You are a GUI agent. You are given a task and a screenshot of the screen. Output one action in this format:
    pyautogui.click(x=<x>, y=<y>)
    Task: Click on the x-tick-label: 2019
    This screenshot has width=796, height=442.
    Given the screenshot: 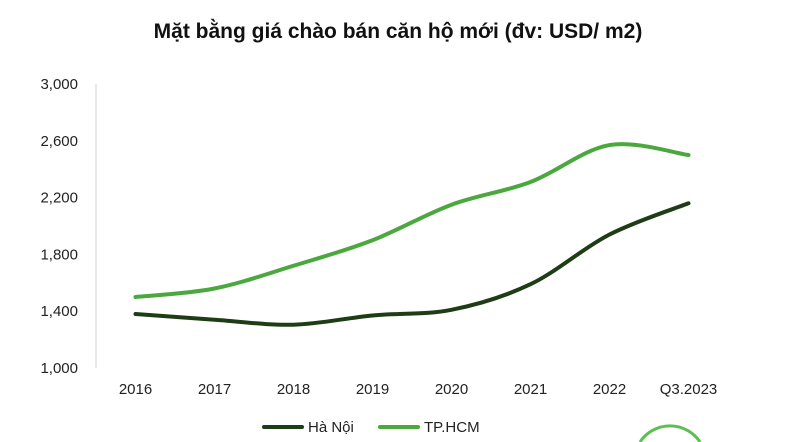 What is the action you would take?
    pyautogui.click(x=372, y=389)
    